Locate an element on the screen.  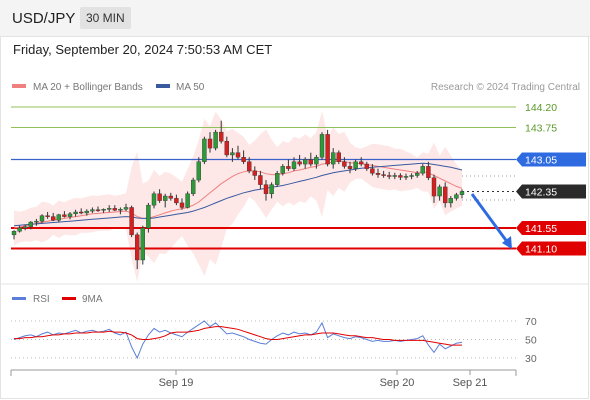
x-axis-label: Sep 21 is located at coordinates (470, 383).